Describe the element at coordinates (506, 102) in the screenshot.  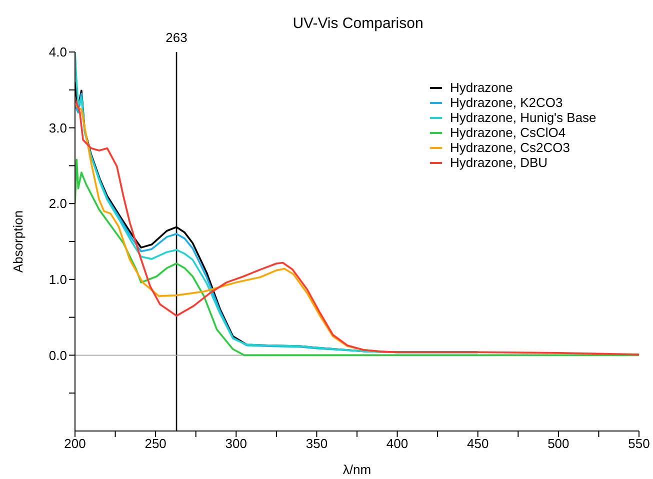
I see `legend-label: Hydrazone, K2CO3` at that location.